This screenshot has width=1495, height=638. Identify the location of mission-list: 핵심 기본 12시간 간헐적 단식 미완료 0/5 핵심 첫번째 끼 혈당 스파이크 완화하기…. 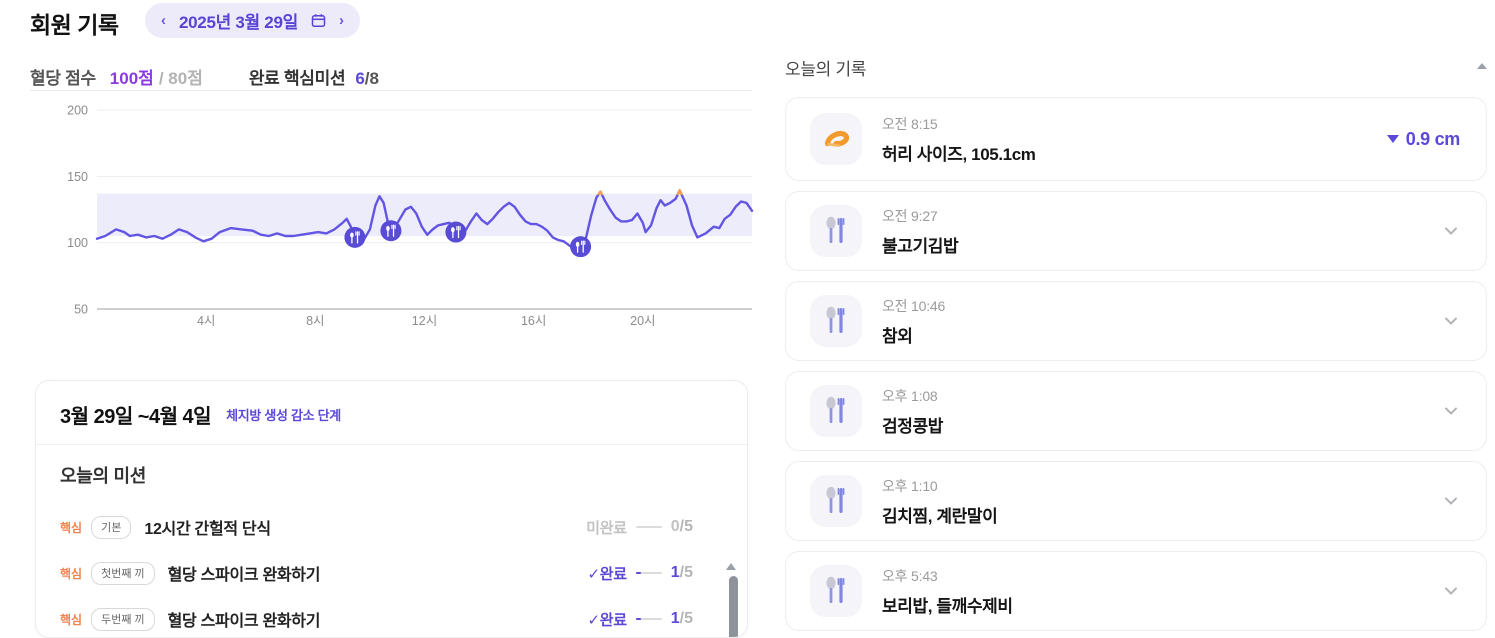
(391, 570).